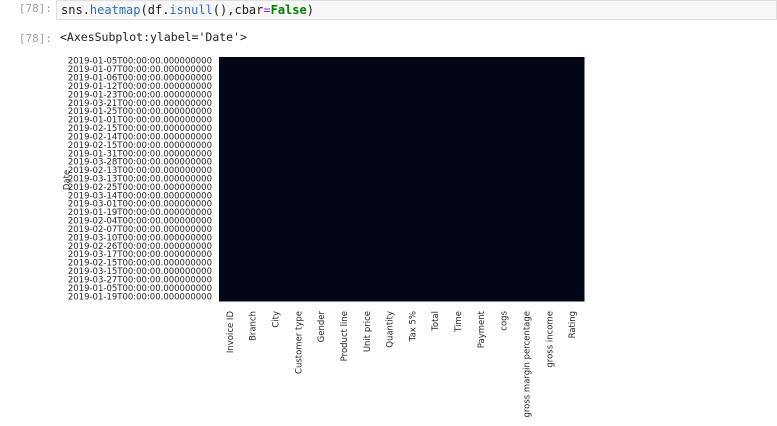 Image resolution: width=777 pixels, height=426 pixels. I want to click on x-tick-label: Customer type, so click(299, 342).